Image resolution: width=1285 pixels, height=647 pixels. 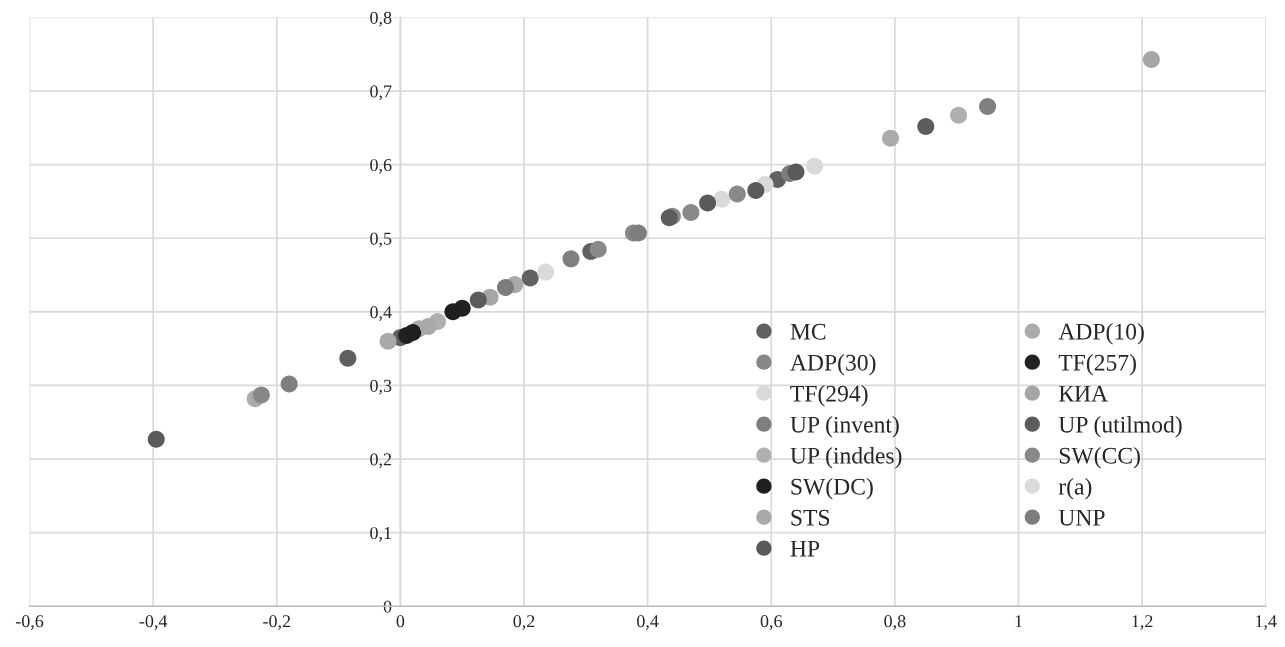 What do you see at coordinates (846, 458) in the screenshot?
I see `legend-label: UP (inddes)` at bounding box center [846, 458].